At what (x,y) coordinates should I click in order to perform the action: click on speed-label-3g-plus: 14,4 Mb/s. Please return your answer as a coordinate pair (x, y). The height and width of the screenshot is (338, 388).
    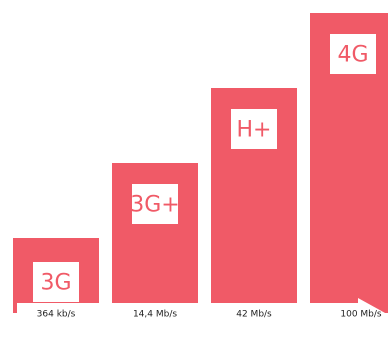
    Looking at the image, I should click on (155, 315).